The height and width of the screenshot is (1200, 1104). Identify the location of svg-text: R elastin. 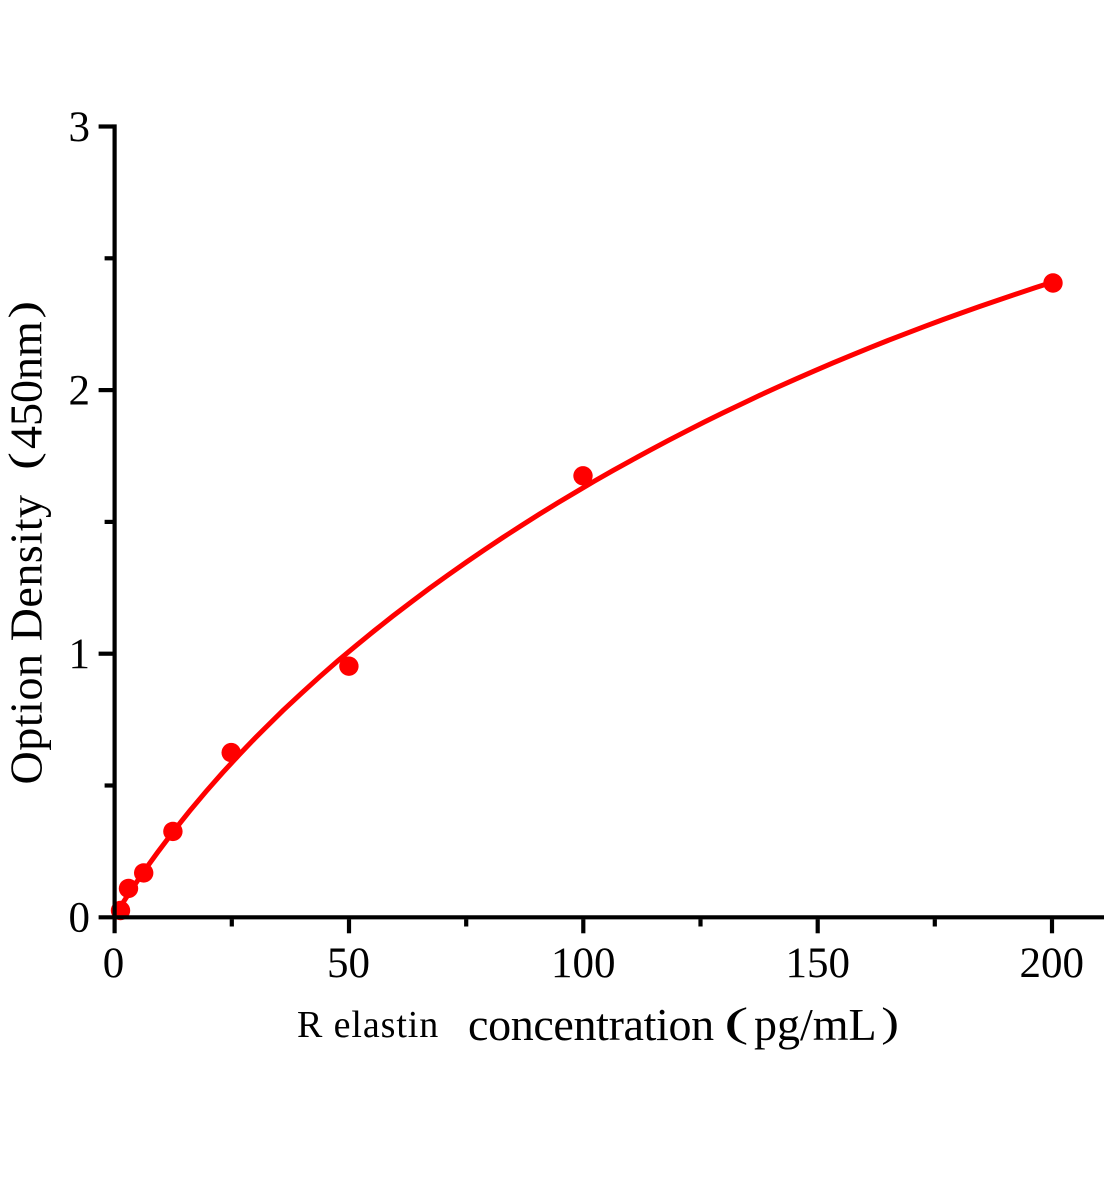
(368, 1025).